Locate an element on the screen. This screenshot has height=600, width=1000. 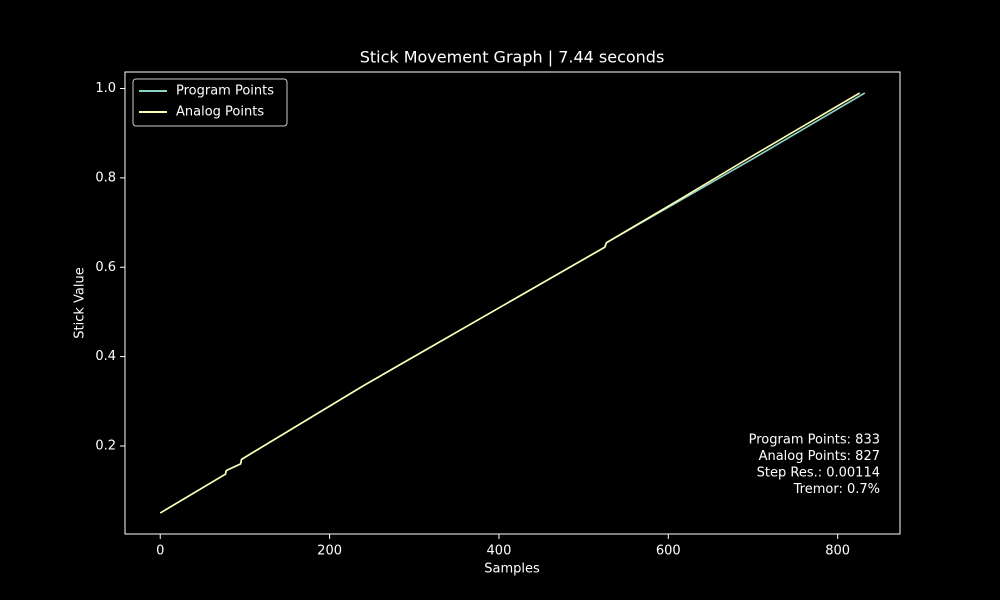
x-tick-label: 0 is located at coordinates (160, 551).